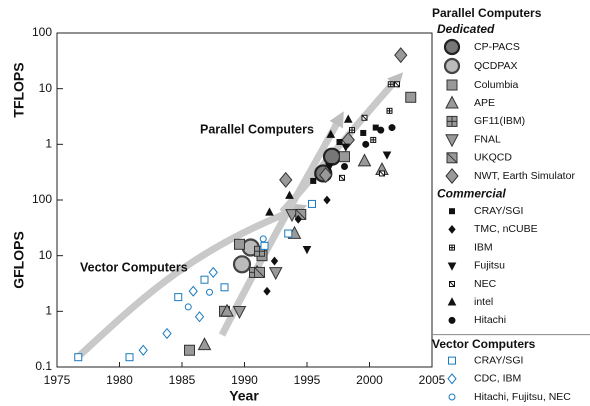 The height and width of the screenshot is (406, 590). I want to click on legend-label: GF11(IBM), so click(499, 121).